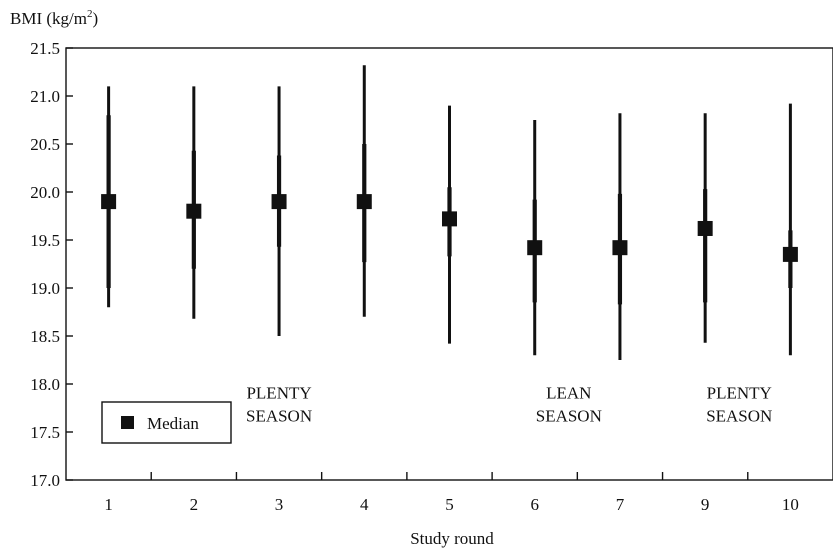  What do you see at coordinates (45, 384) in the screenshot?
I see `y-tick-label: 18.0` at bounding box center [45, 384].